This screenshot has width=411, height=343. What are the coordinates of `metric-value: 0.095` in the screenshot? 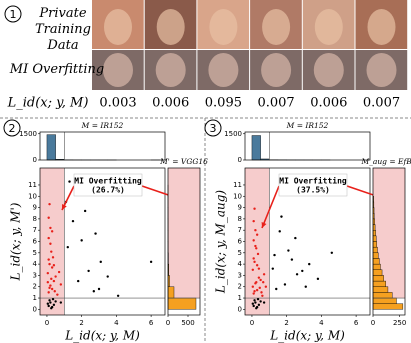 It's located at (223, 103).